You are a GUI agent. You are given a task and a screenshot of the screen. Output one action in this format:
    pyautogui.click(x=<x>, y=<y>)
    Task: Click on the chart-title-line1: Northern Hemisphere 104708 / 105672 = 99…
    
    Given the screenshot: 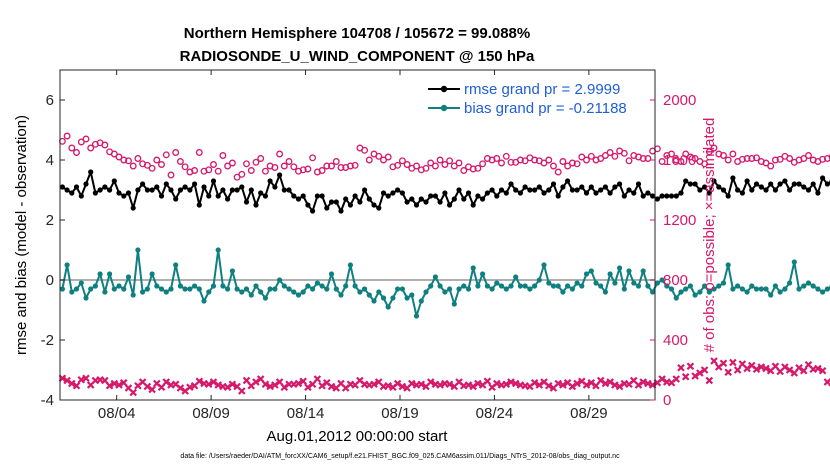 What is the action you would take?
    pyautogui.click(x=357, y=33)
    